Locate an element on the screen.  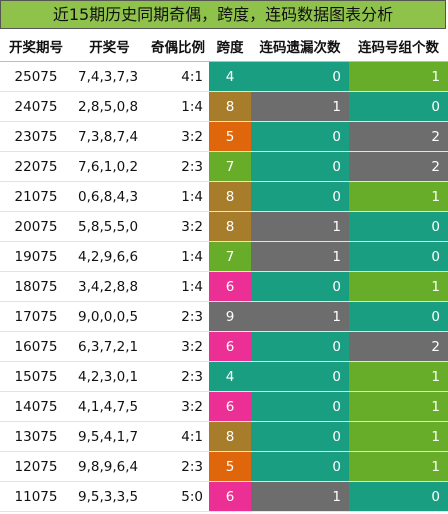
table-row: 12075 9,8,9,6,4 2:3 5 0 1 is located at coordinates (224, 466).